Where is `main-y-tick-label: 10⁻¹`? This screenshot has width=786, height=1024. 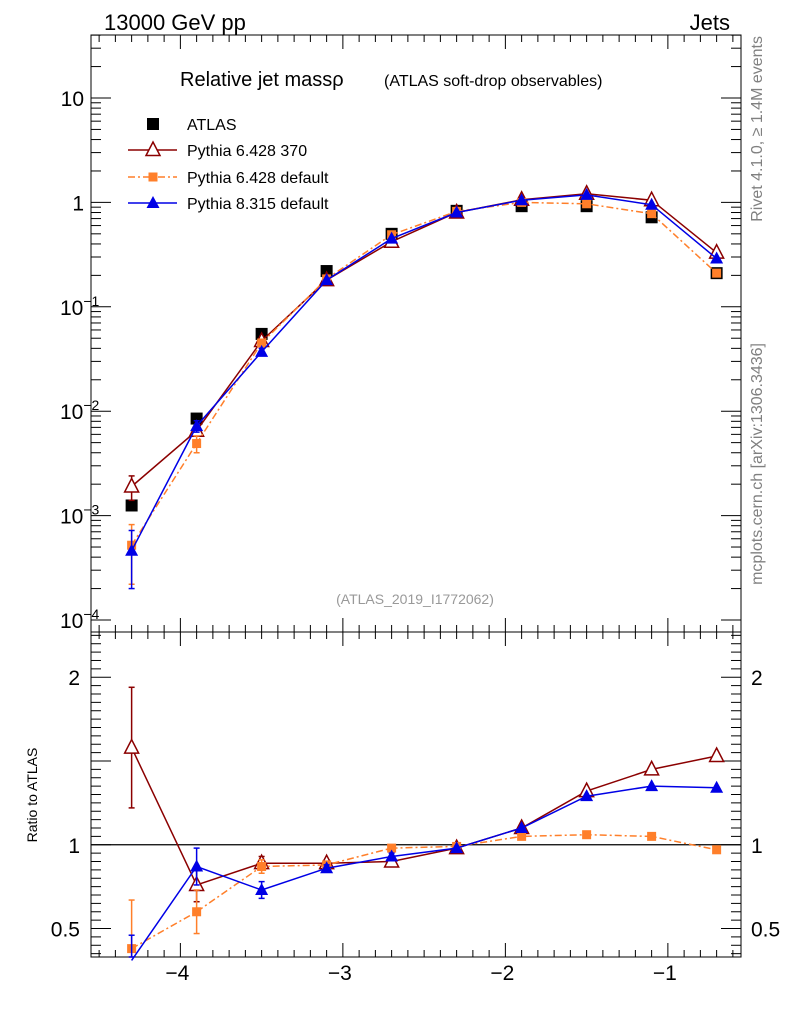
main-y-tick-label: 10⁻¹ is located at coordinates (80, 306).